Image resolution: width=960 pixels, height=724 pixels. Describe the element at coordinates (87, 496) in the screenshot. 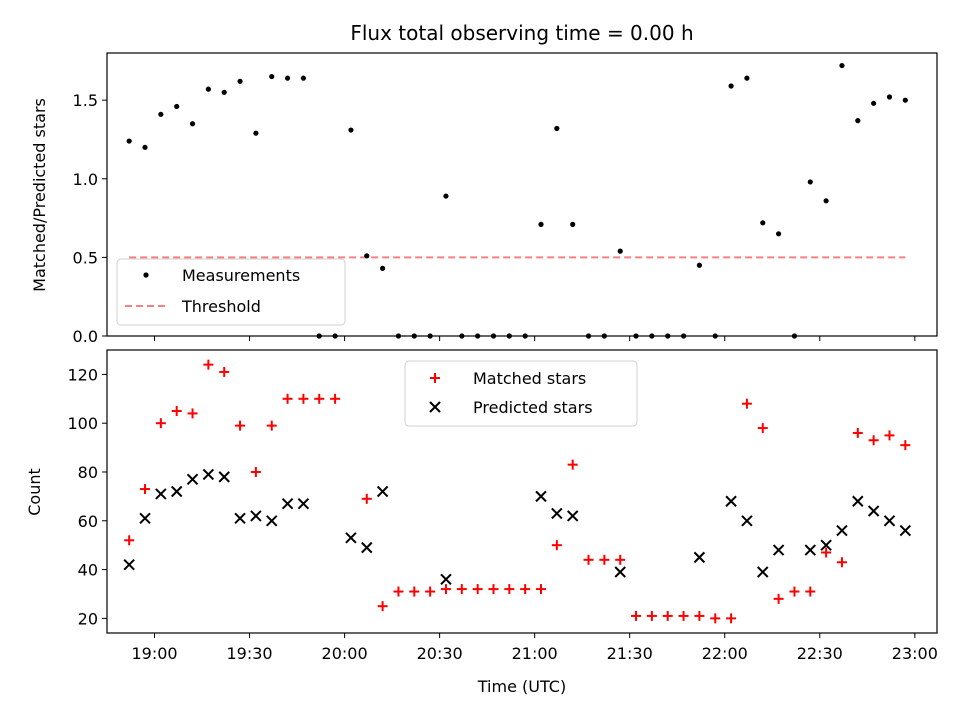

I see `bottom-y-axis: 20 40 60 80 100 120` at that location.